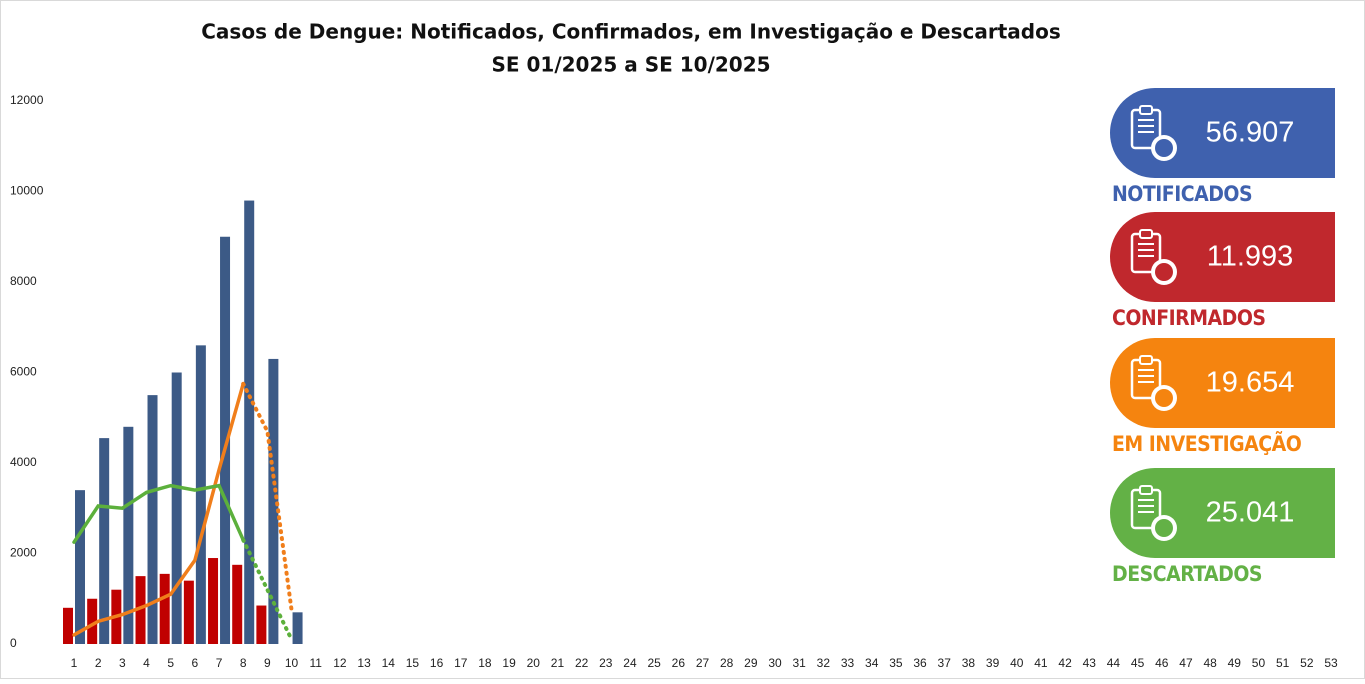 Image resolution: width=1365 pixels, height=684 pixels. What do you see at coordinates (920, 663) in the screenshot?
I see `x-tick-label: 36` at bounding box center [920, 663].